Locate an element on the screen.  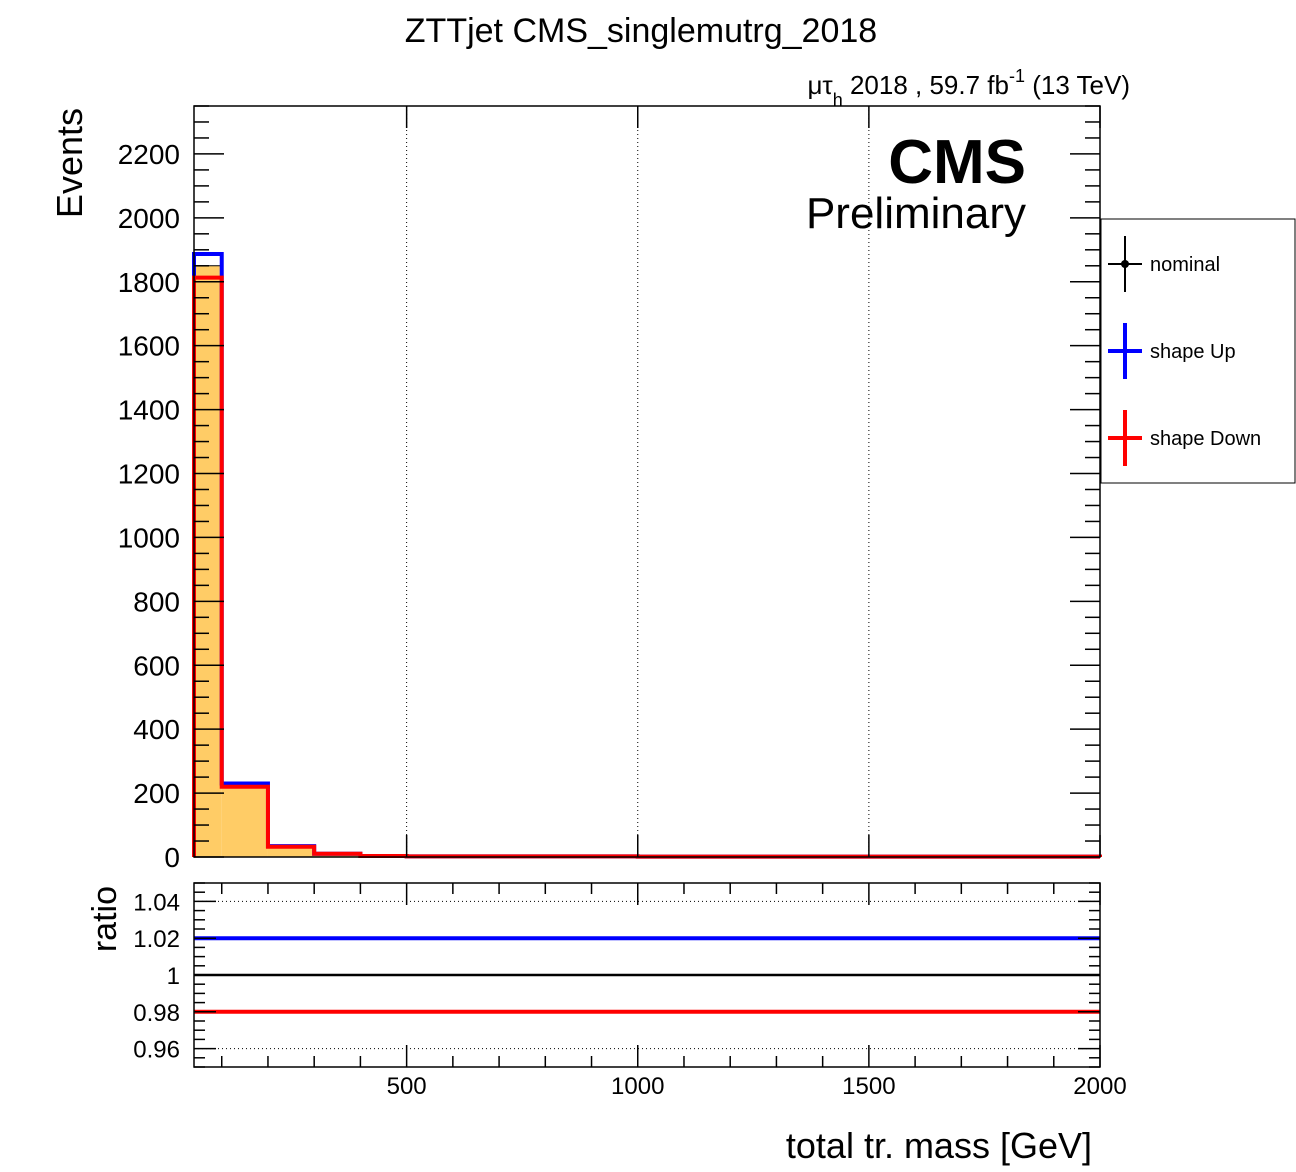
x-tick-label: 1000 is located at coordinates (637, 1086).